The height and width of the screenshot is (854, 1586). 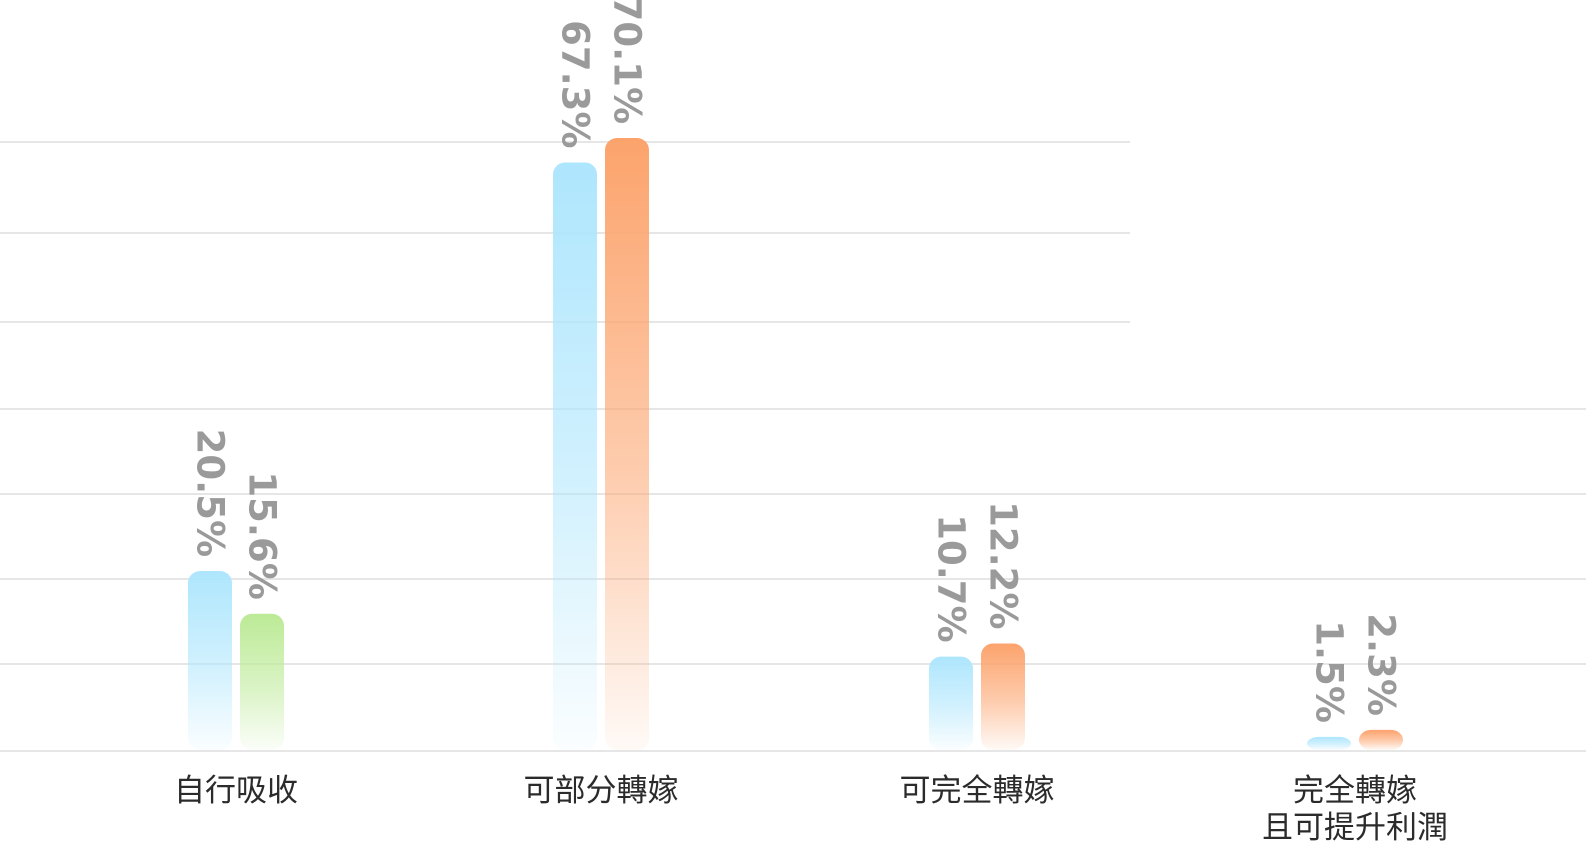 What do you see at coordinates (1355, 828) in the screenshot?
I see `category-label: 且可提升利潤` at bounding box center [1355, 828].